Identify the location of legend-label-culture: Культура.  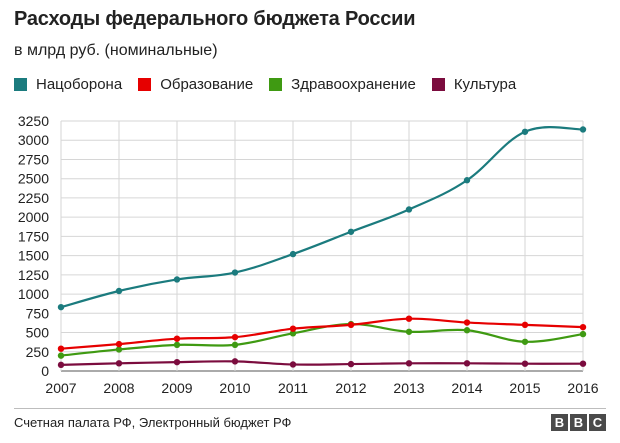
(485, 84).